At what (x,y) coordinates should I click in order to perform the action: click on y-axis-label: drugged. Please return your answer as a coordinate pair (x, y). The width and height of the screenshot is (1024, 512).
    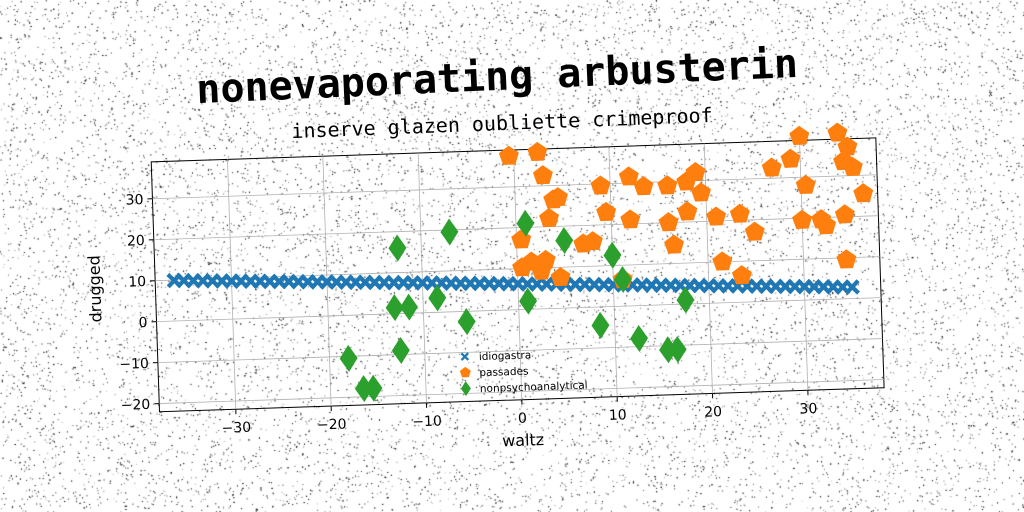
    Looking at the image, I should click on (94, 289).